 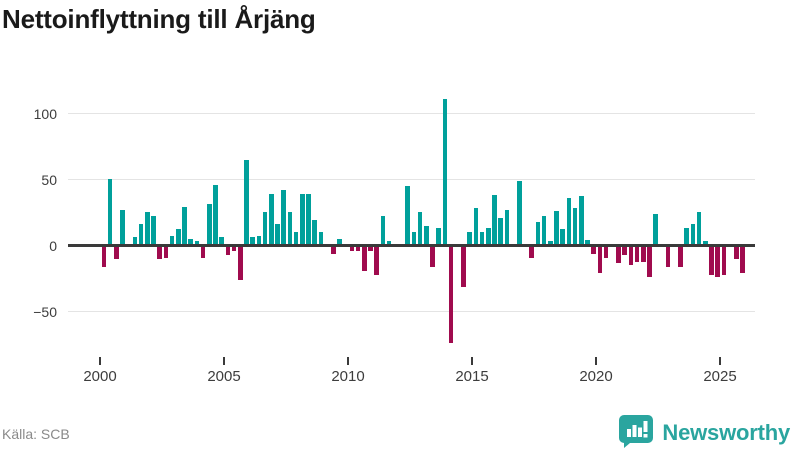 I want to click on bar-q84, so click(x=624, y=251).